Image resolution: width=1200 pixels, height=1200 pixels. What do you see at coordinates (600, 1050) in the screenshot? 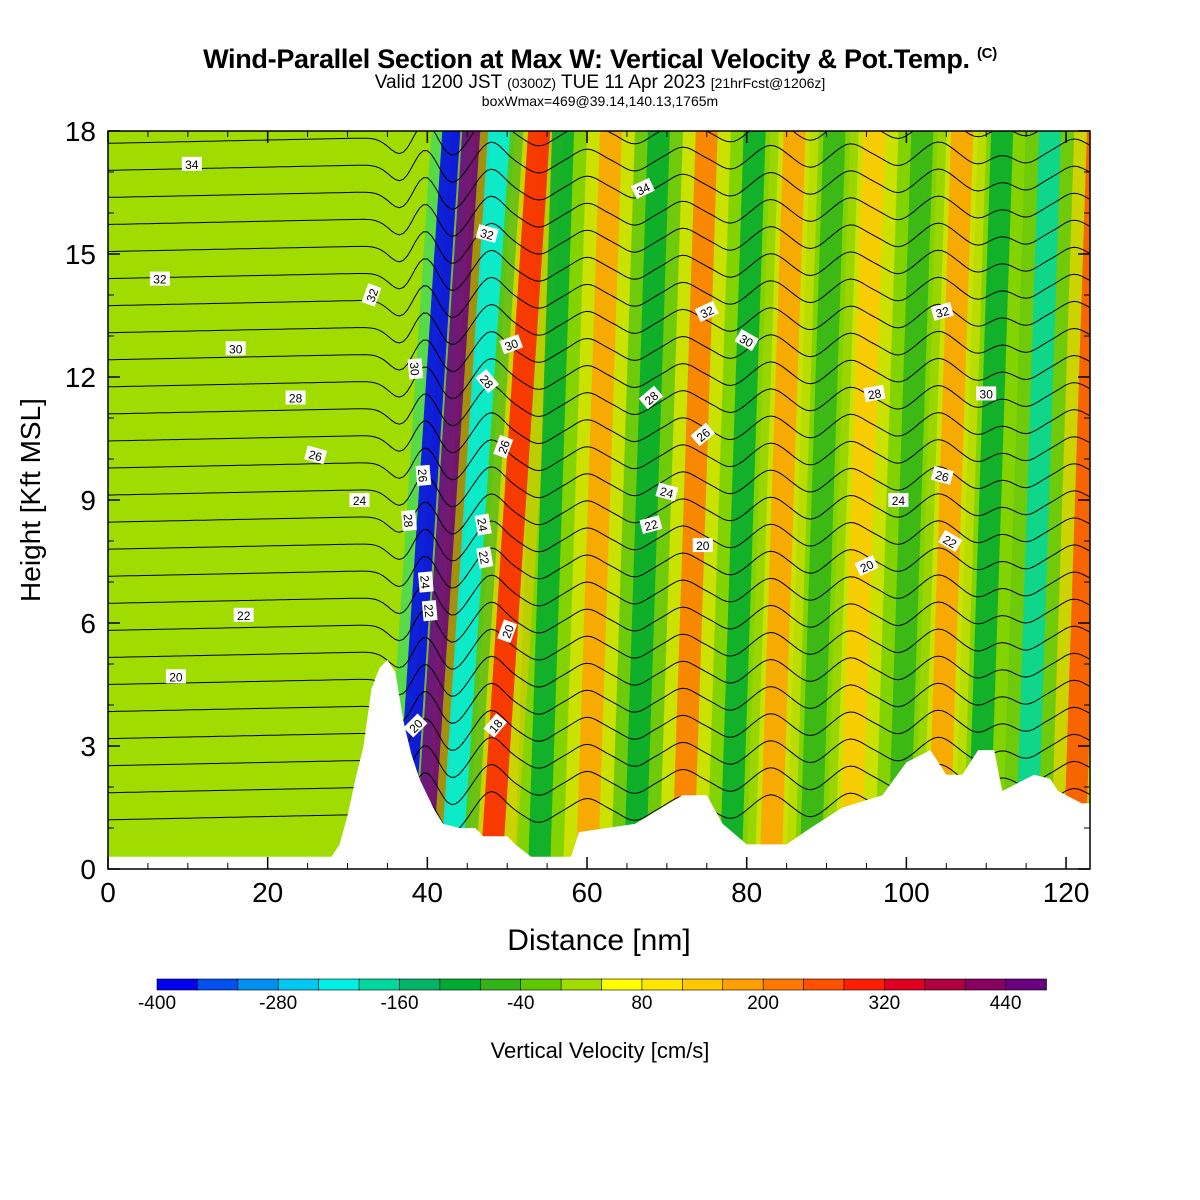
I see `colorbar-title: Vertical Velocity [cm/s]` at bounding box center [600, 1050].